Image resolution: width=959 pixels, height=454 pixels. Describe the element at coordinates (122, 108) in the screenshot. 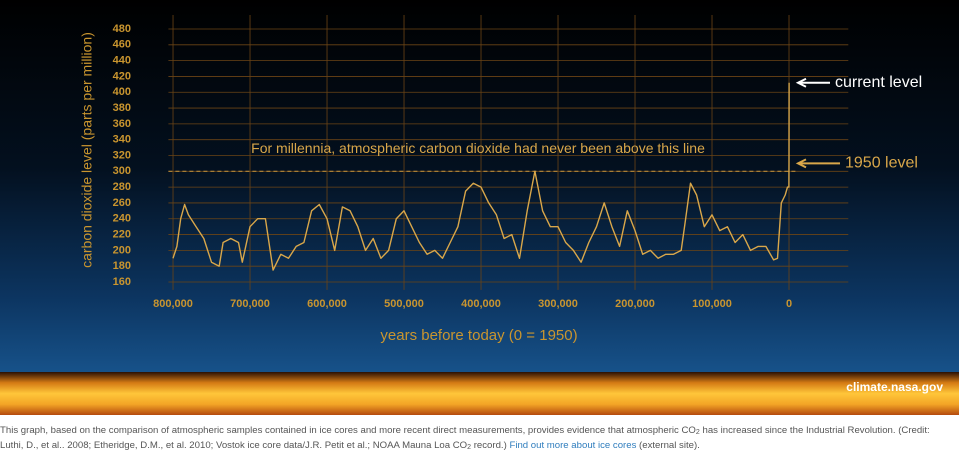

I see `y-tick-label: 380` at that location.